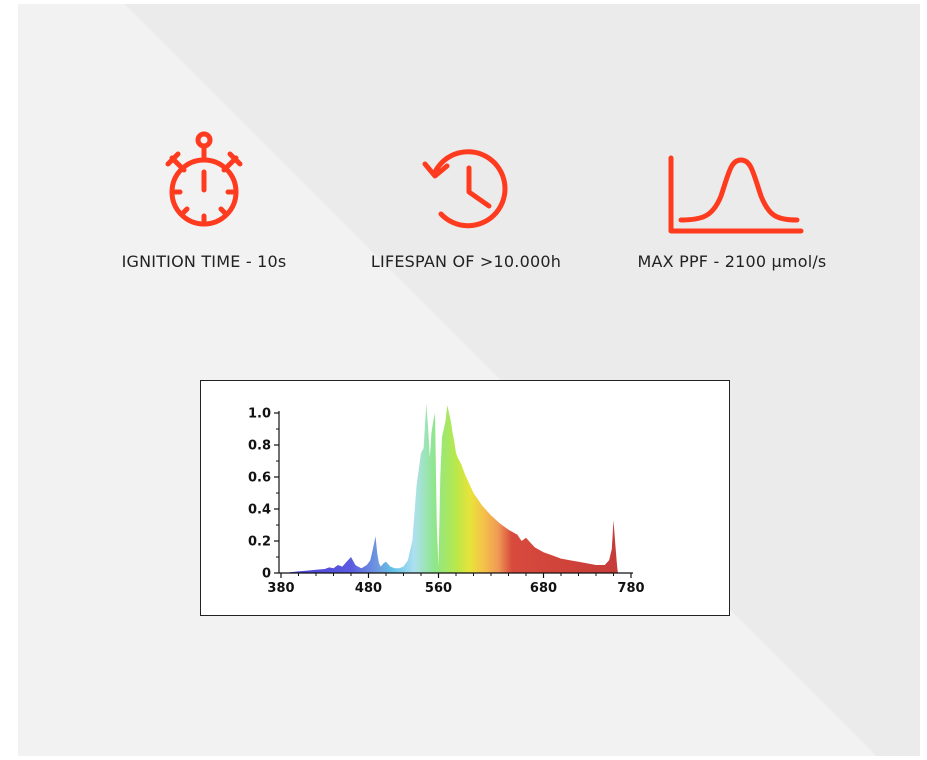 This screenshot has height=760, width=927. What do you see at coordinates (259, 542) in the screenshot?
I see `y-tick-label: 0.2` at bounding box center [259, 542].